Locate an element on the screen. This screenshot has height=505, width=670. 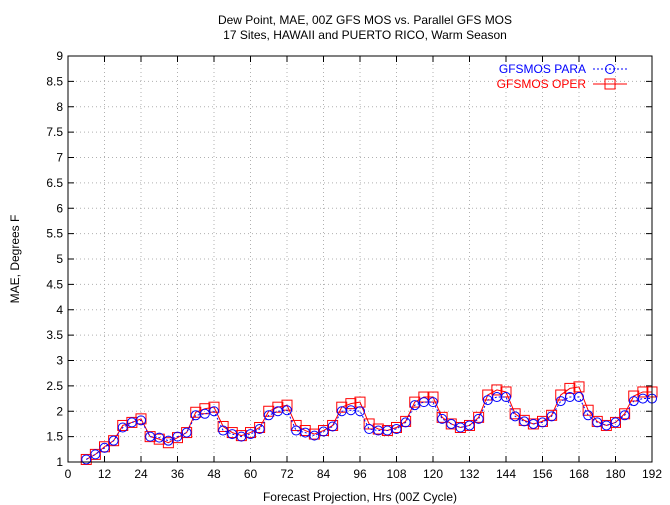
x-tick-label: 24 is located at coordinates (141, 474).